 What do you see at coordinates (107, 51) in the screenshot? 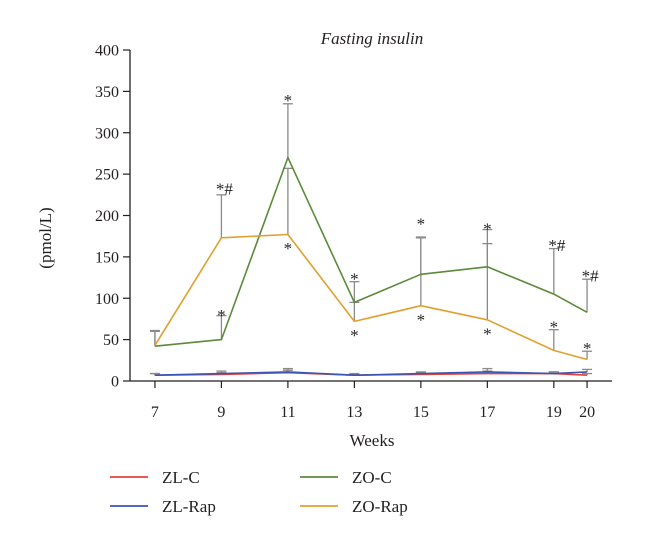
I see `y-tick-label: 400` at bounding box center [107, 51].